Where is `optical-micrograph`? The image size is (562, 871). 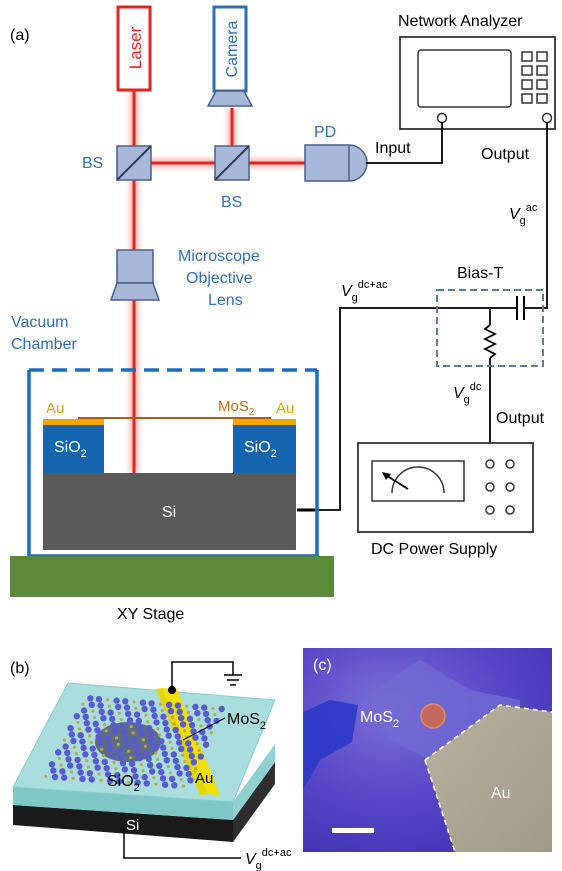
optical-micrograph is located at coordinates (428, 750).